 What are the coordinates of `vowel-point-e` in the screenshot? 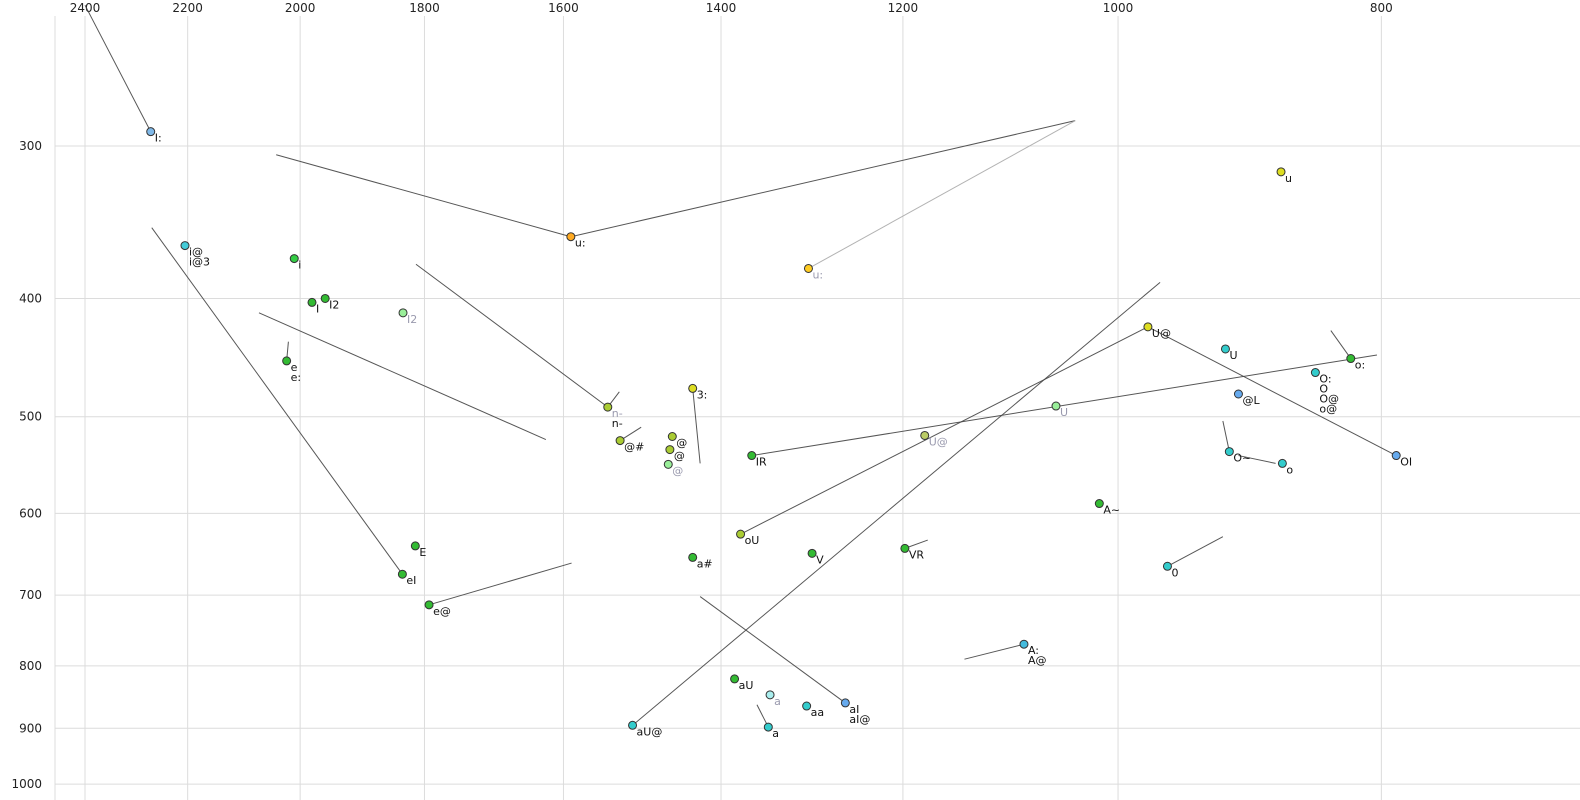 It's located at (287, 361).